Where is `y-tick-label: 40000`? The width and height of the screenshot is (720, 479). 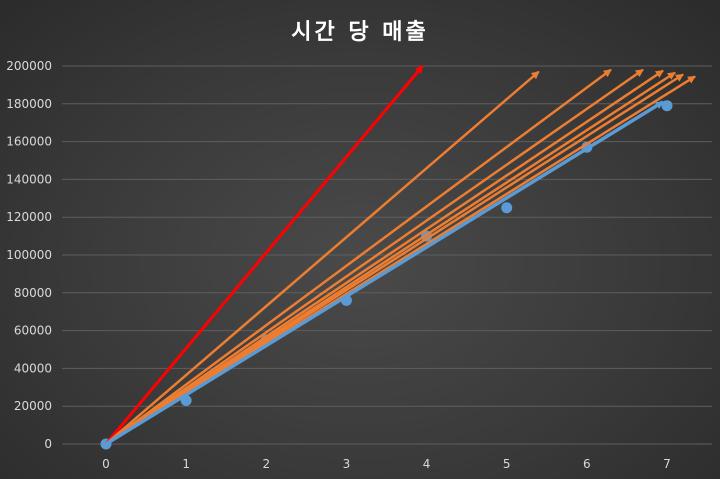
y-tick-label: 40000 is located at coordinates (33, 368).